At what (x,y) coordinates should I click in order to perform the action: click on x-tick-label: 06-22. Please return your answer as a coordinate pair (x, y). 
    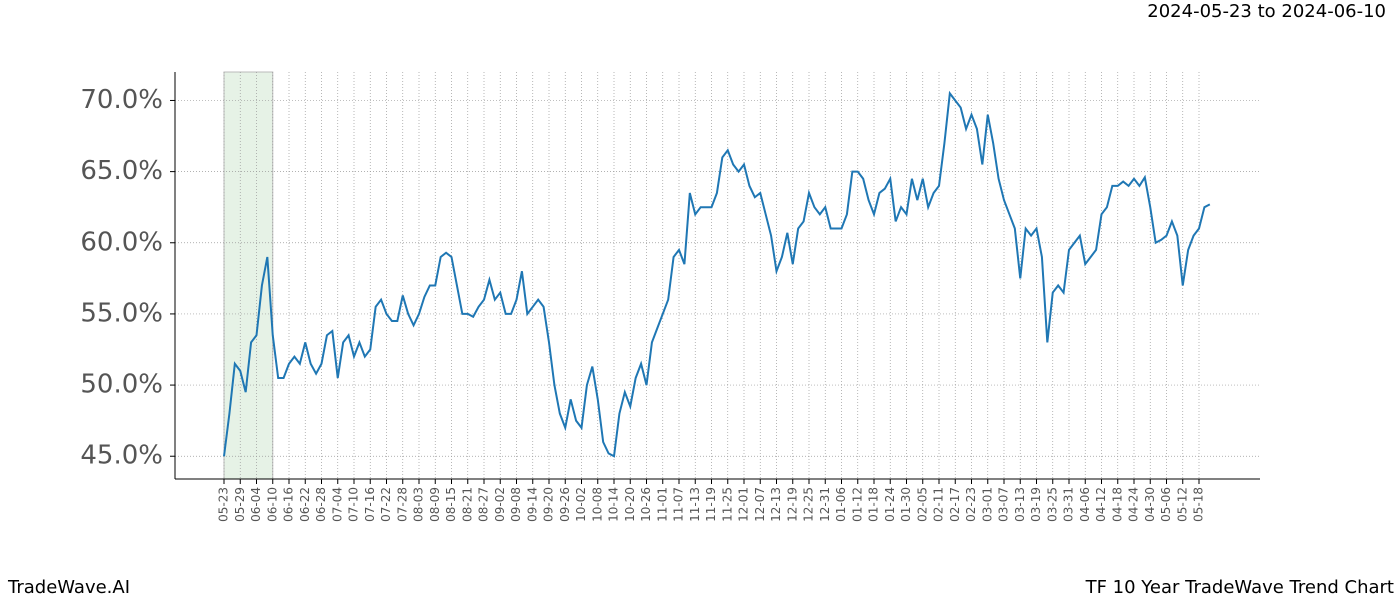
    Looking at the image, I should click on (305, 504).